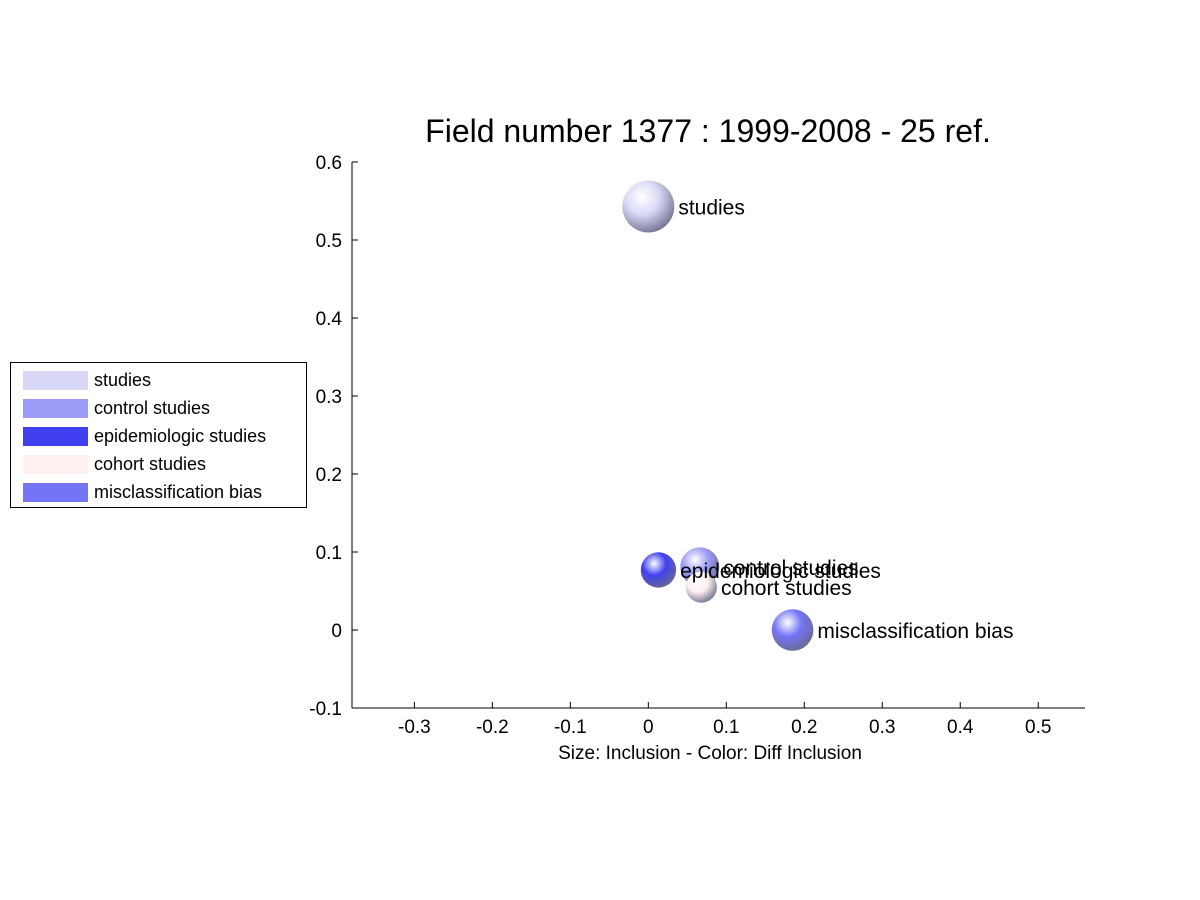 This screenshot has width=1200, height=900. What do you see at coordinates (329, 475) in the screenshot?
I see `y-tick-label: 0.2` at bounding box center [329, 475].